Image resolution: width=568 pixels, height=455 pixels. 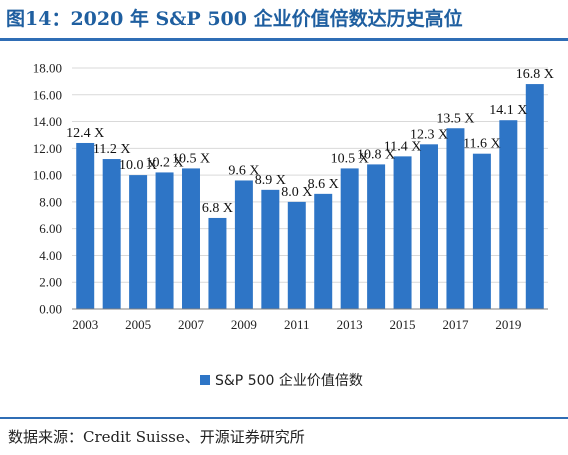 I want to click on x-tick-label: 2011, so click(x=297, y=324).